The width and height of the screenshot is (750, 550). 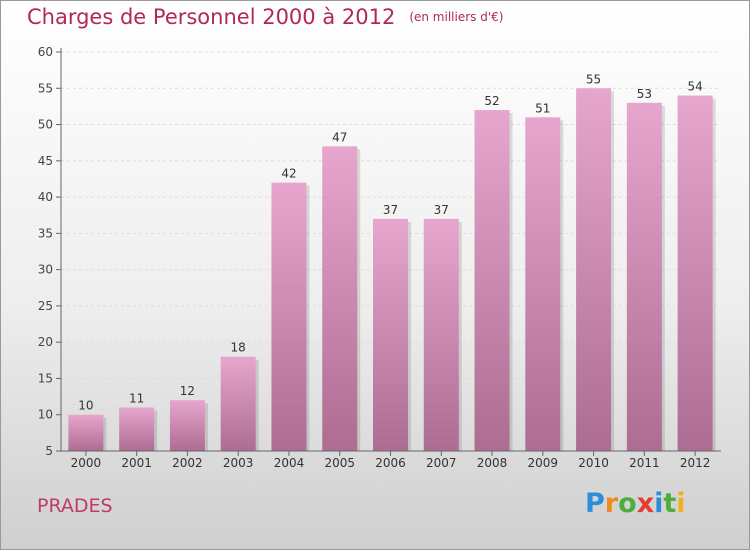 What do you see at coordinates (339, 137) in the screenshot?
I see `bar-value-label: 47` at bounding box center [339, 137].